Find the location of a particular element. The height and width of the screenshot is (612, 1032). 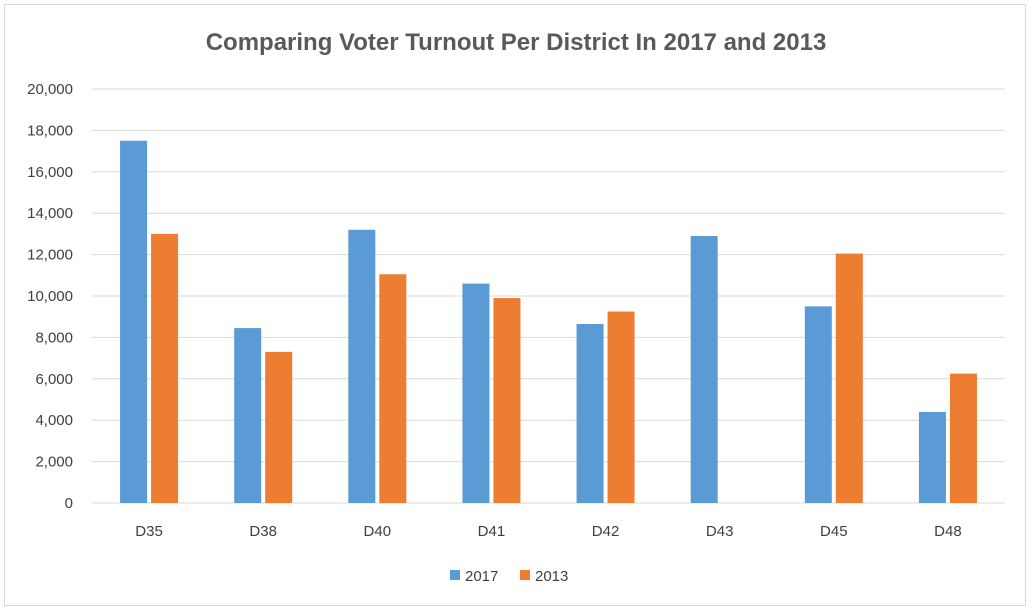

bar-d41-2013 is located at coordinates (507, 400).